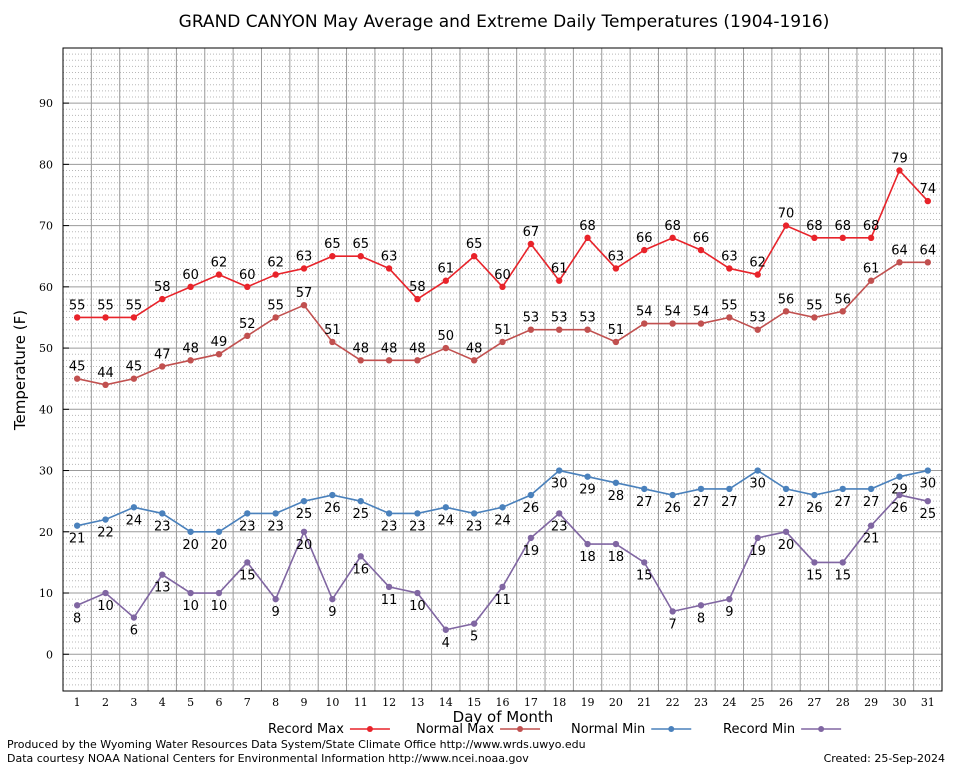 The height and width of the screenshot is (768, 954). What do you see at coordinates (134, 631) in the screenshot?
I see `record-min-data-label: 6` at bounding box center [134, 631].